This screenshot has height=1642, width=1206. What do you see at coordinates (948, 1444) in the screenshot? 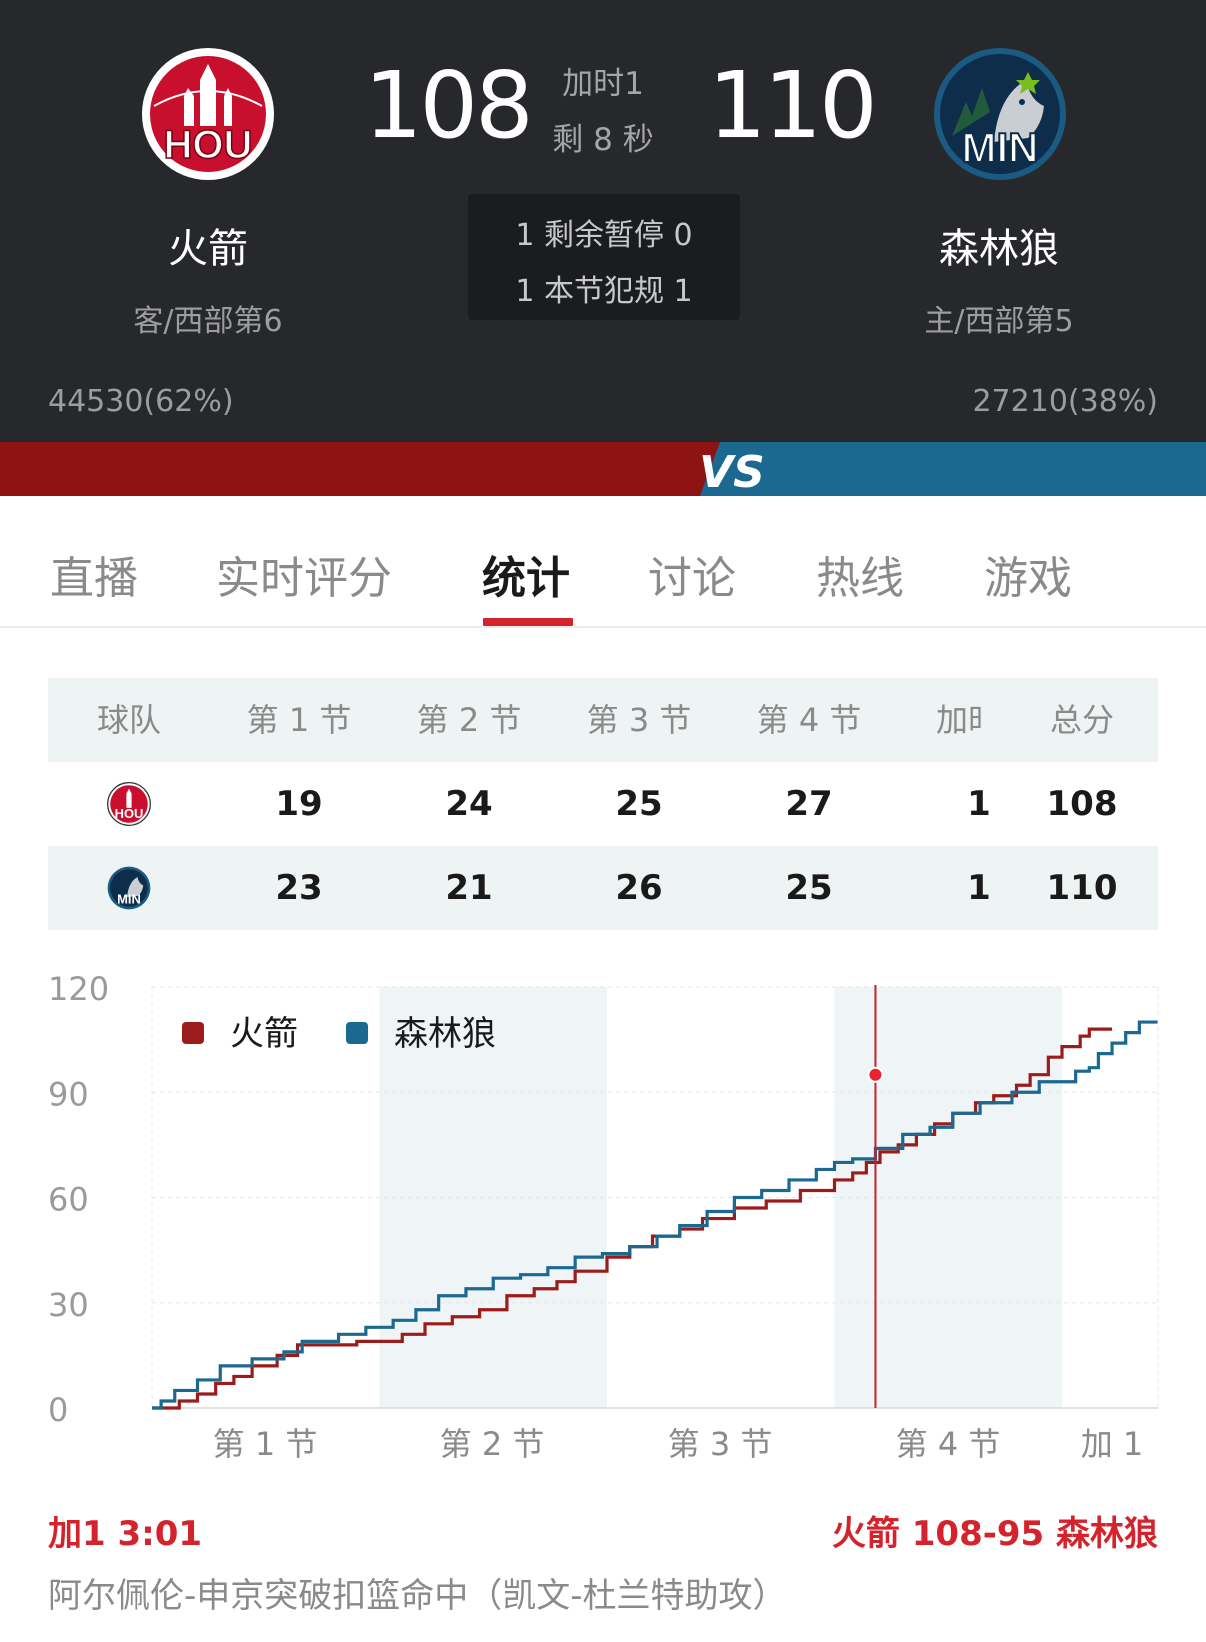
I see `x-period-label: 第 4 节` at bounding box center [948, 1444].